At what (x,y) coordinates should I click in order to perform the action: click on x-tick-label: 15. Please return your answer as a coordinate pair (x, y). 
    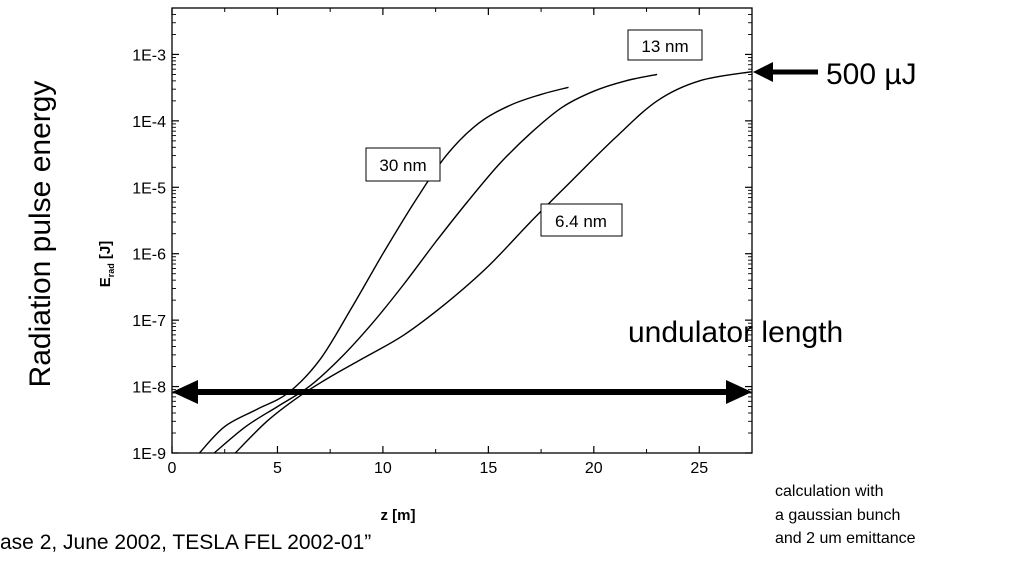
    Looking at the image, I should click on (488, 468).